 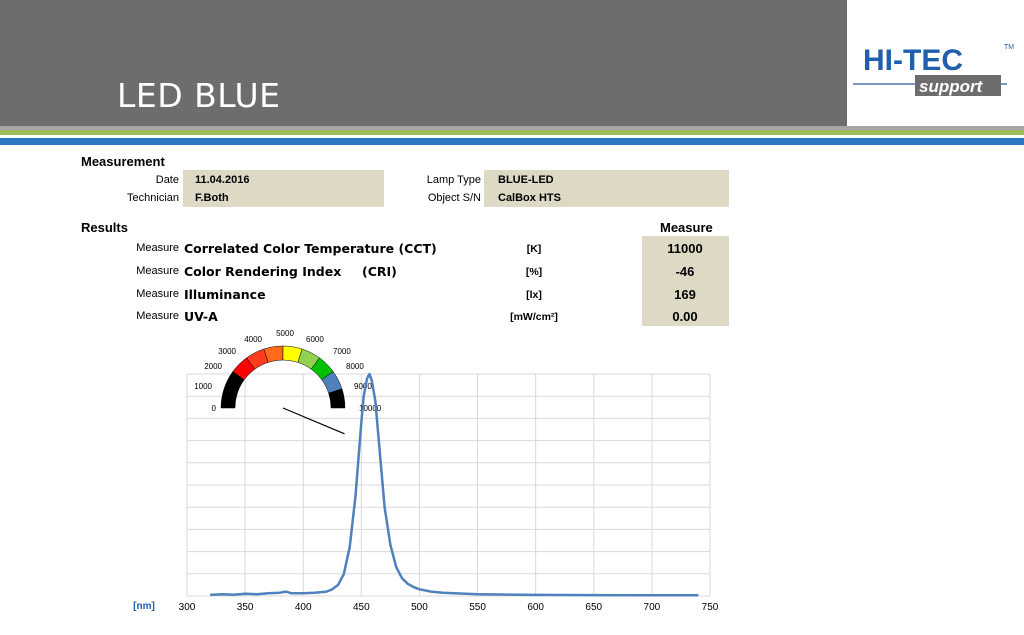 What do you see at coordinates (167, 180) in the screenshot?
I see `date-label: Date` at bounding box center [167, 180].